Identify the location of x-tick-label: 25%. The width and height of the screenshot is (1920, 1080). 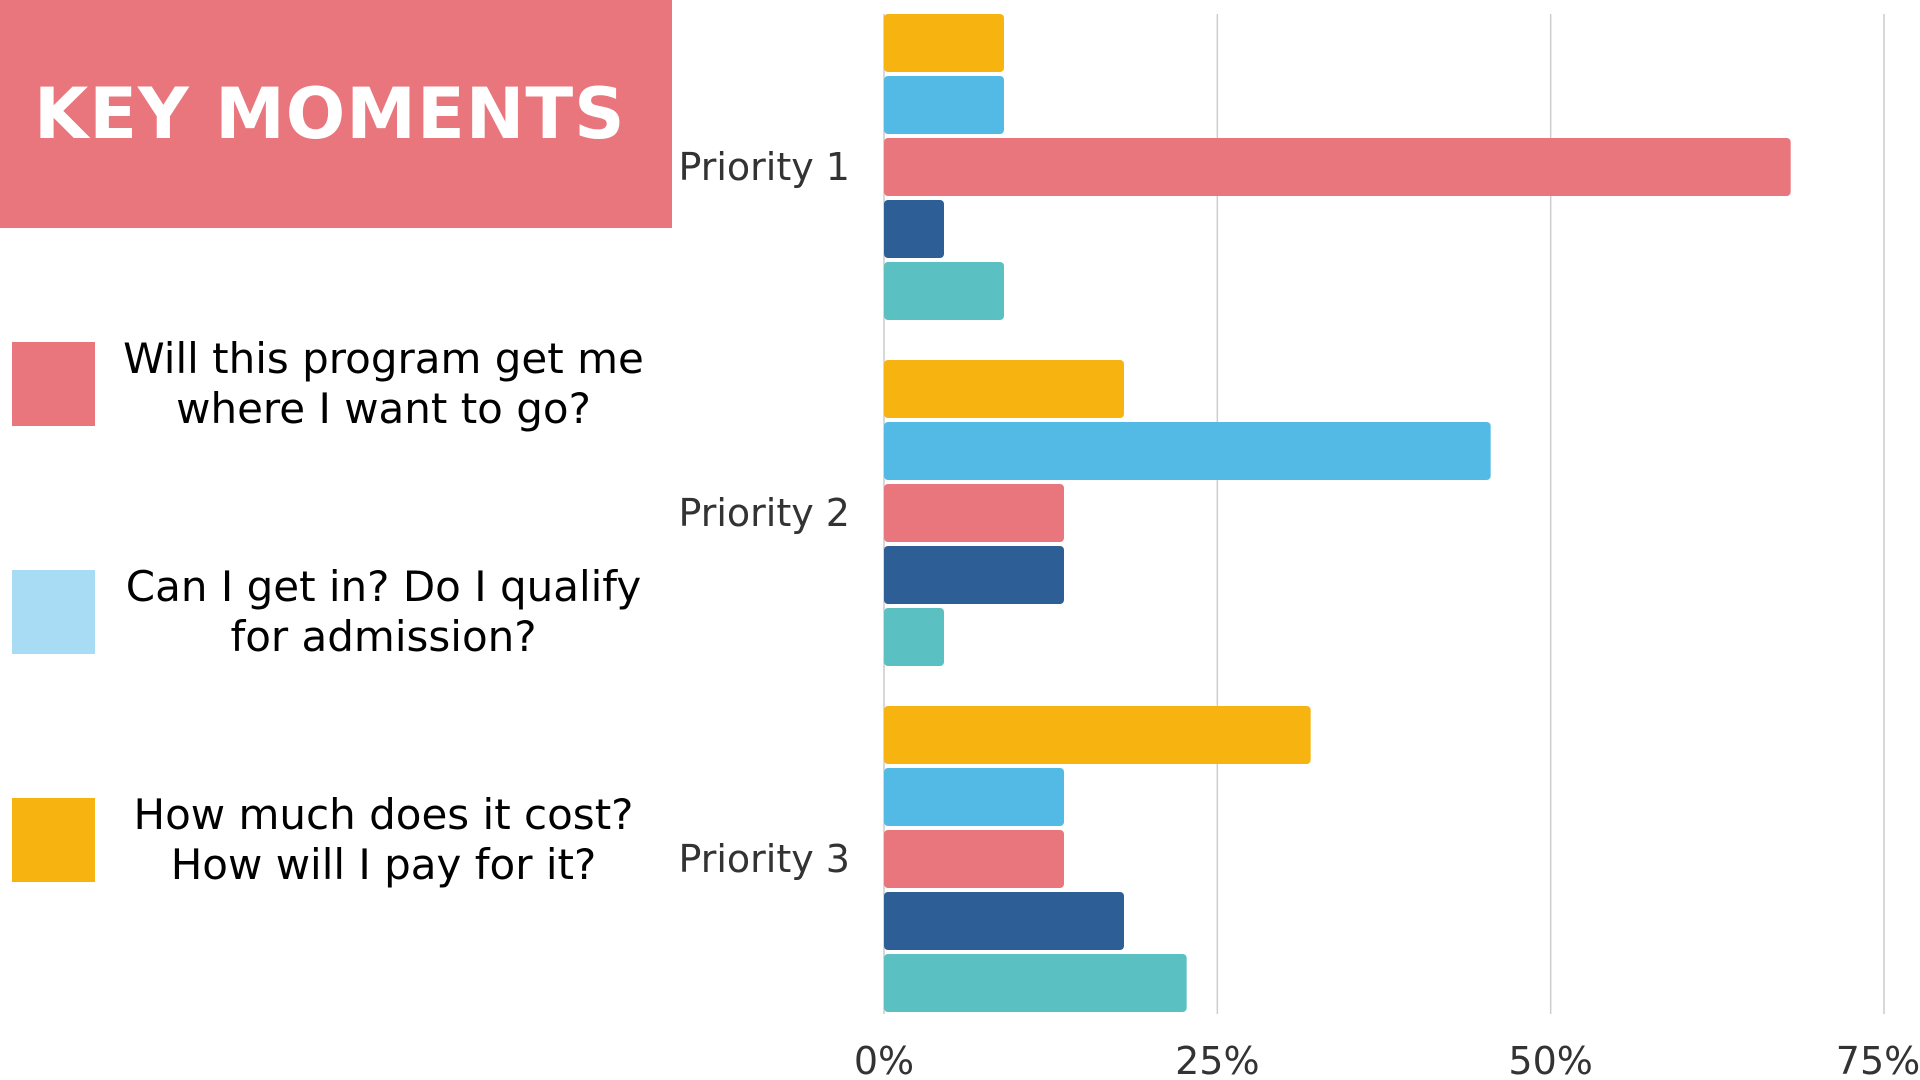
(1217, 1059).